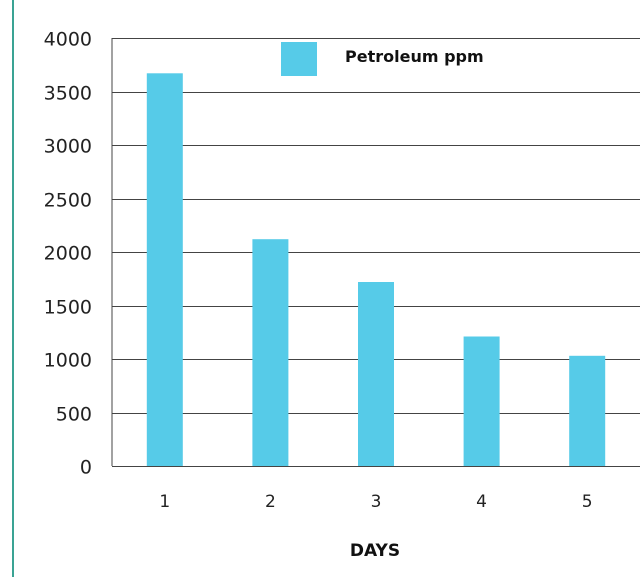 This screenshot has width=640, height=577. What do you see at coordinates (13, 288) in the screenshot?
I see `page-left-rule` at bounding box center [13, 288].